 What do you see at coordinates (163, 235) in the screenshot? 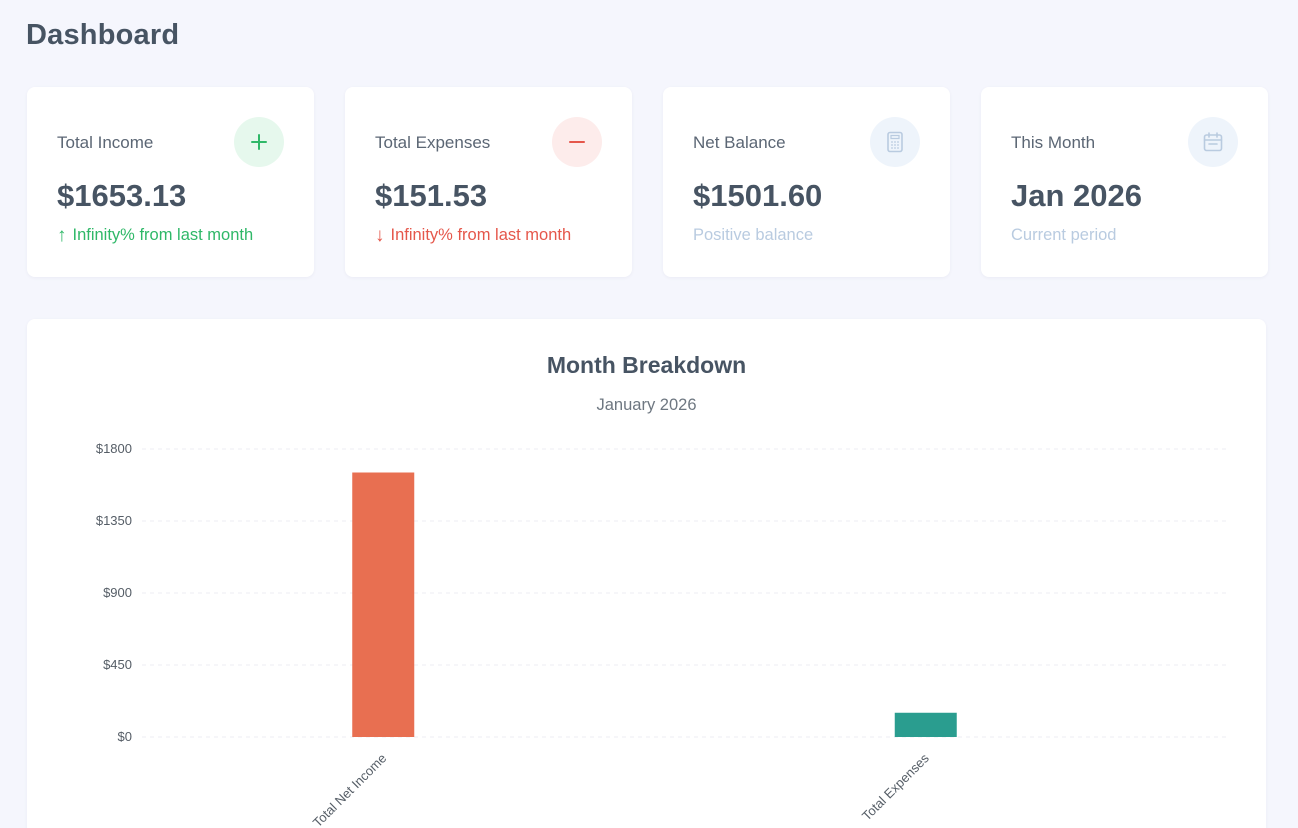
I see `total-income-change-text: Infinity% from last month` at bounding box center [163, 235].